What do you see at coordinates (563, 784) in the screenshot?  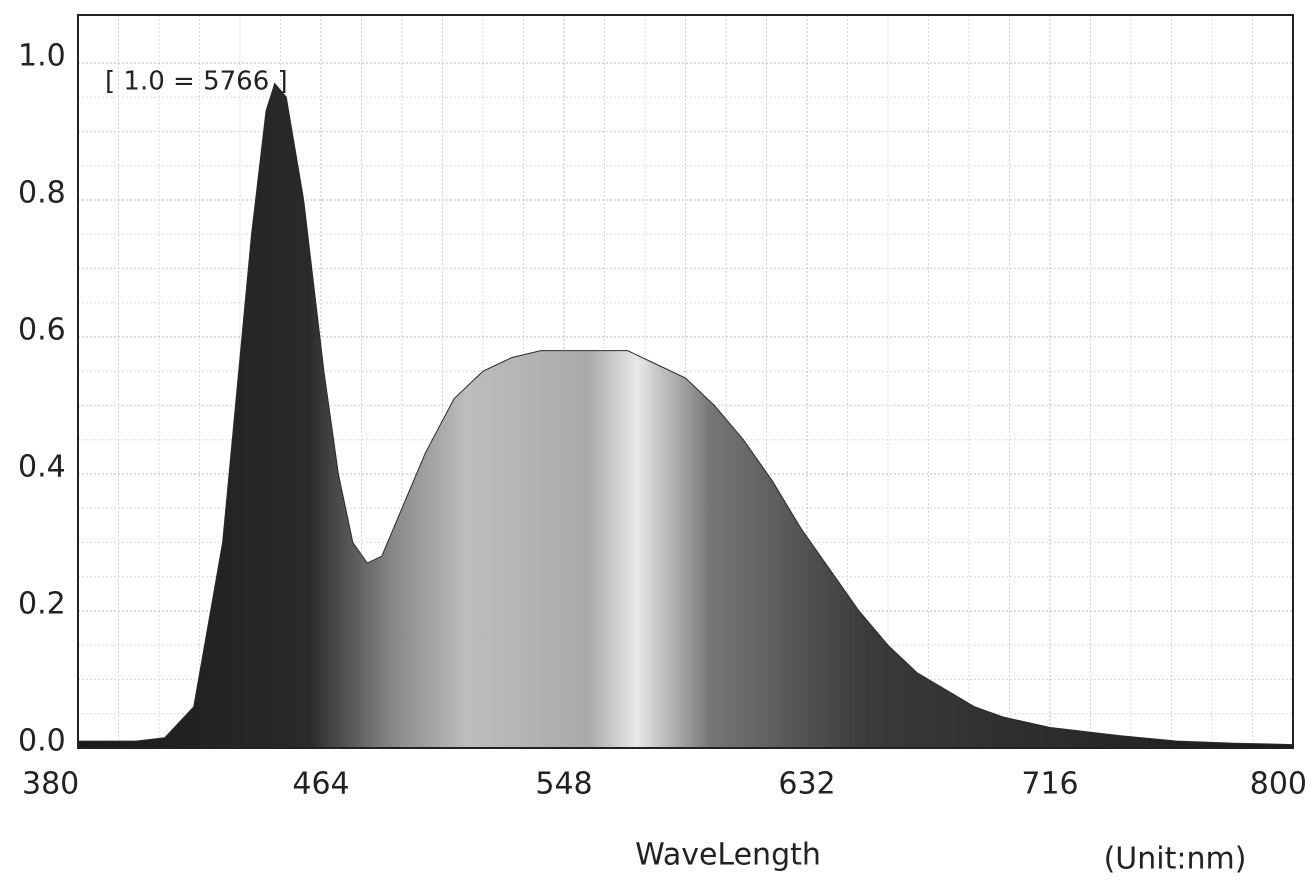 I see `x-tick-label: 548` at bounding box center [563, 784].